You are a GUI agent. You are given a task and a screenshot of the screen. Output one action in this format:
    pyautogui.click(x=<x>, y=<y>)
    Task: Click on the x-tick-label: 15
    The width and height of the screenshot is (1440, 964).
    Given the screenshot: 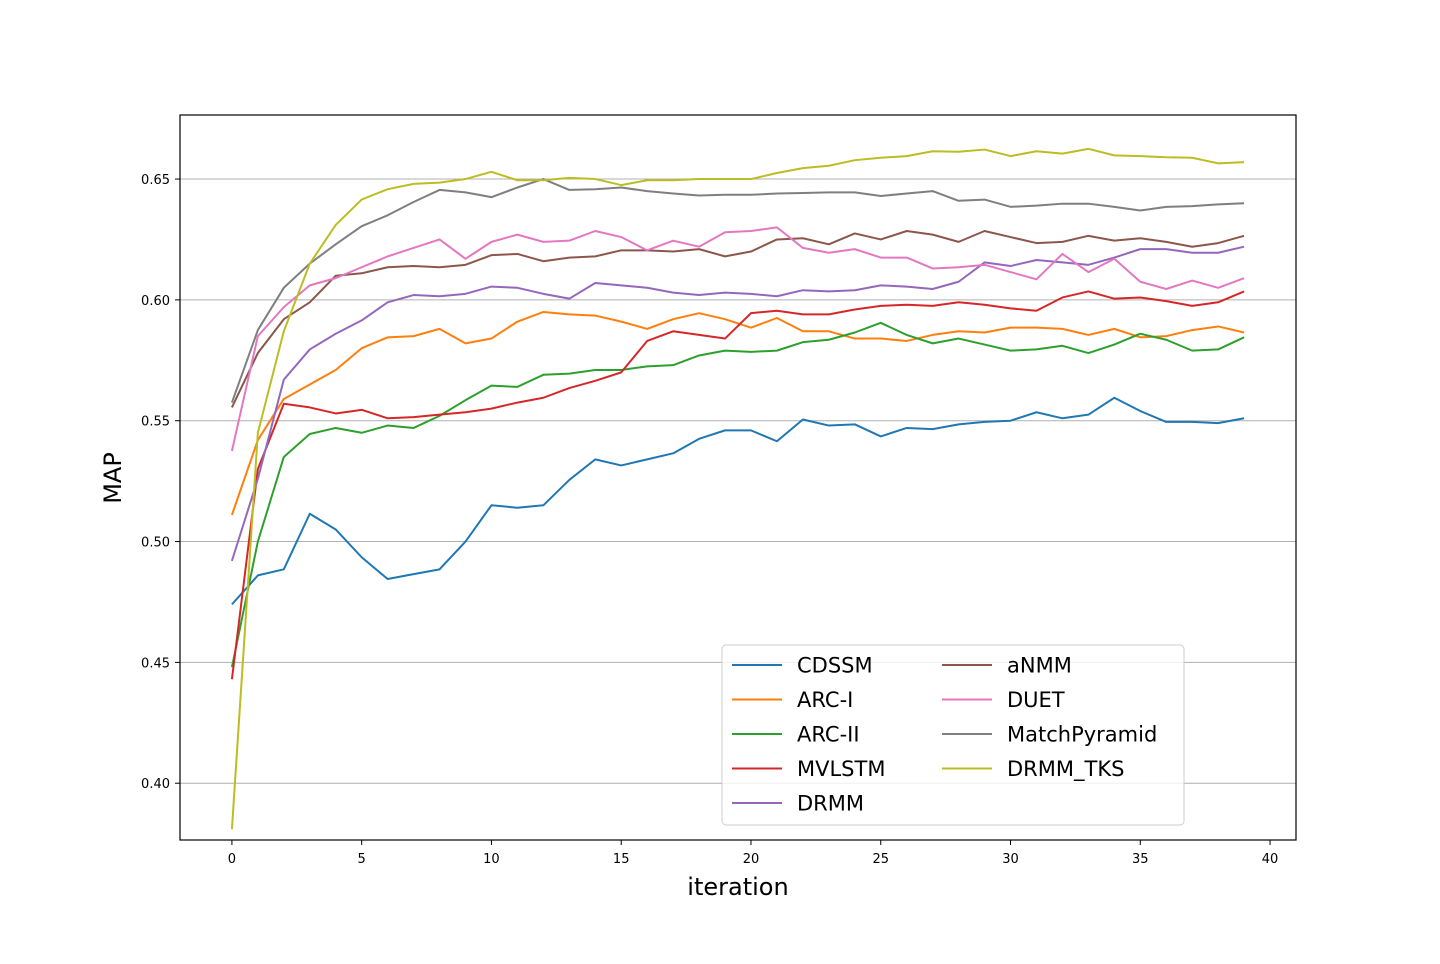 What is the action you would take?
    pyautogui.click(x=621, y=859)
    